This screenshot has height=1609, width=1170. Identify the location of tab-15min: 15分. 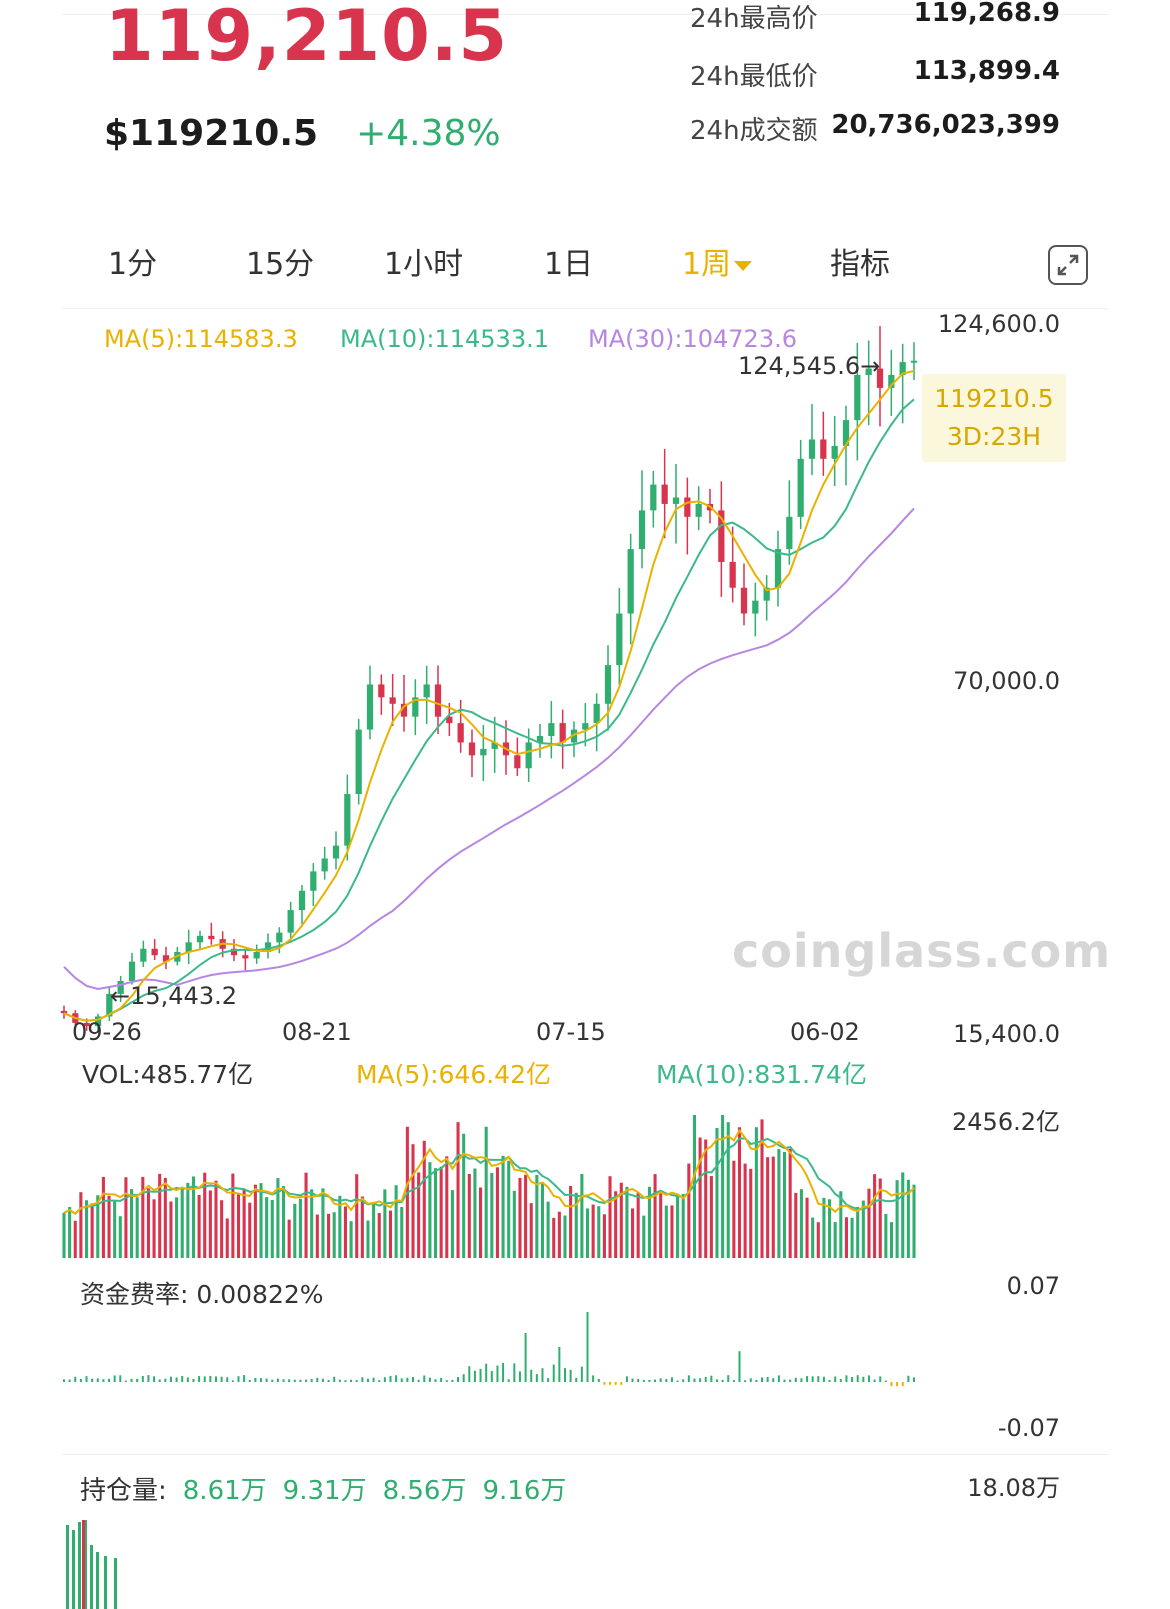
(280, 264).